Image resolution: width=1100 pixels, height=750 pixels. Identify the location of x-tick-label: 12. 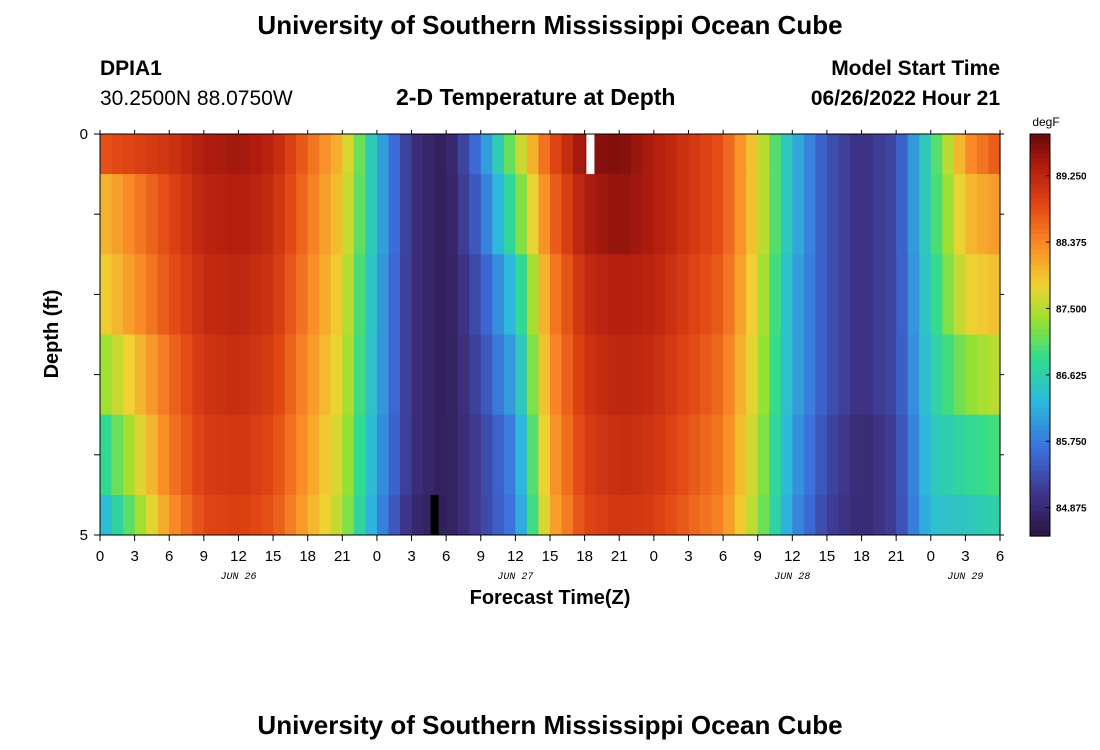
(238, 556).